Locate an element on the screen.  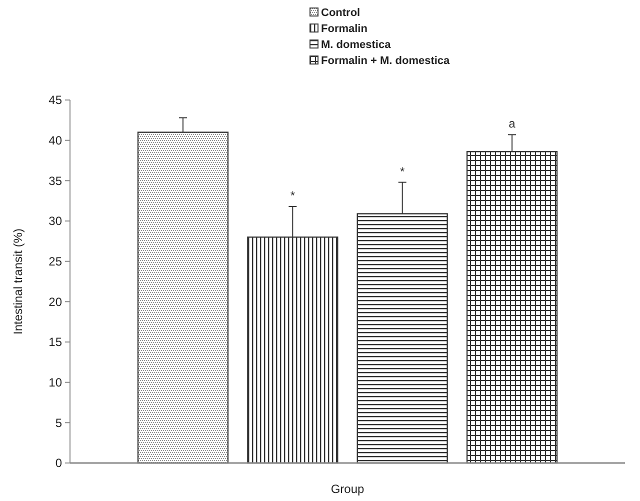
legend-label: Control is located at coordinates (340, 13).